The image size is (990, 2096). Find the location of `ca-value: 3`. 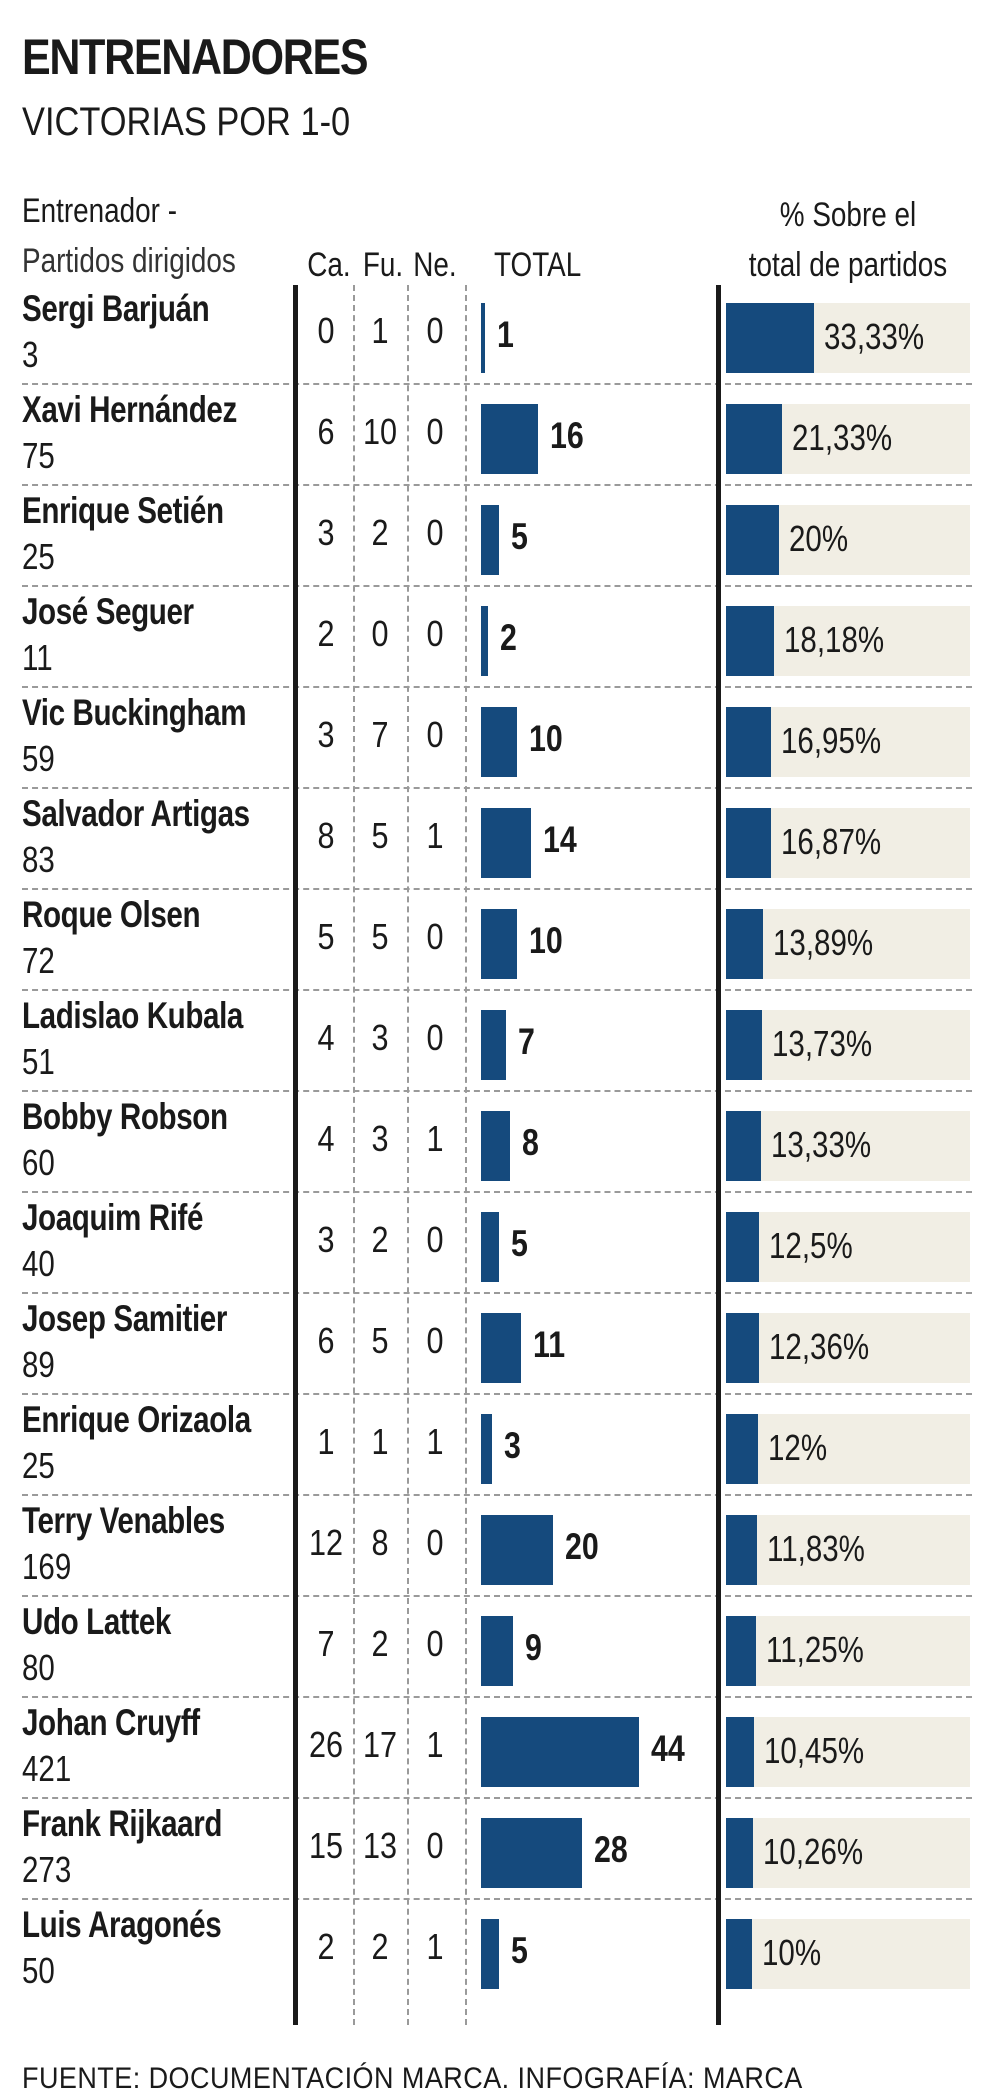

ca-value: 3 is located at coordinates (326, 532).